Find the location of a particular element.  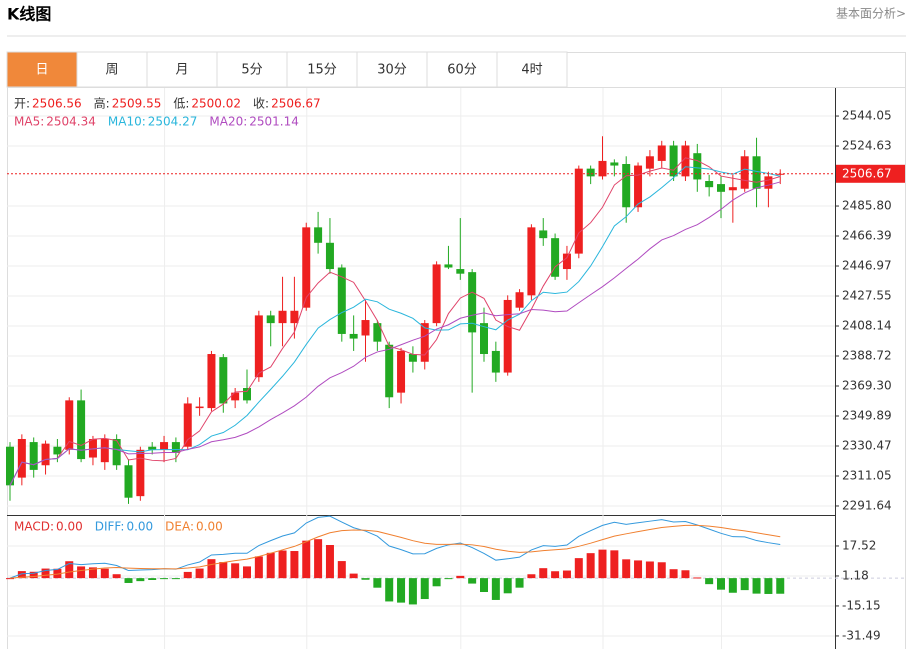

tab-label: 30分 is located at coordinates (392, 70).